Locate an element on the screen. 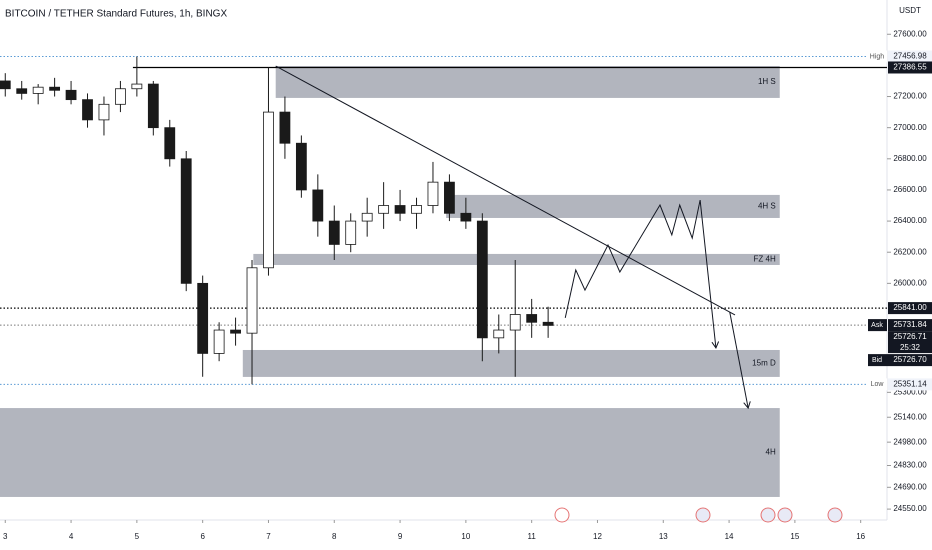 The height and width of the screenshot is (550, 932). y-tick-label: 26800.00 is located at coordinates (910, 158).